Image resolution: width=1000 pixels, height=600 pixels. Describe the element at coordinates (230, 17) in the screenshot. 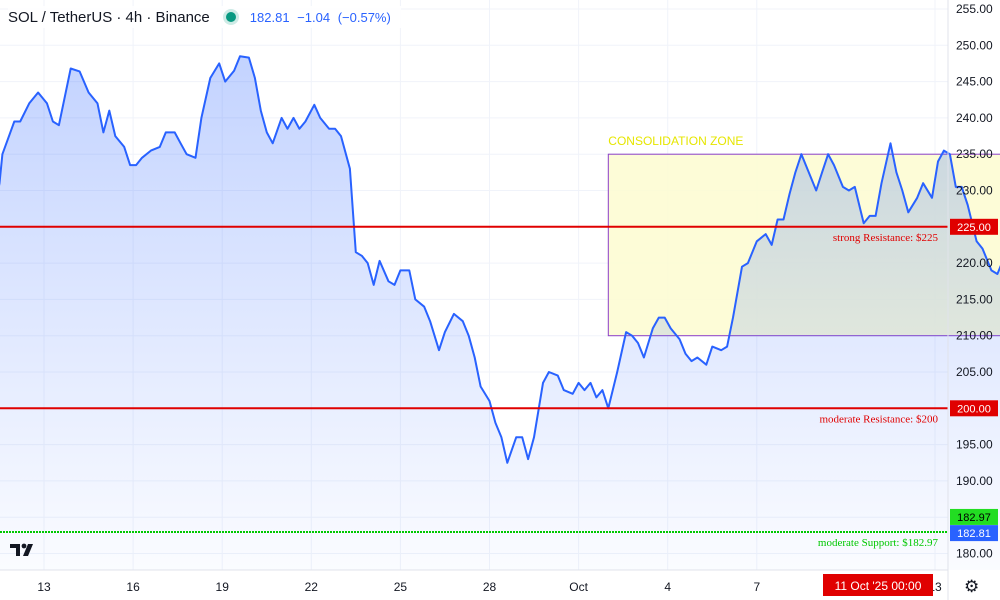

I see `market-status-icon` at that location.